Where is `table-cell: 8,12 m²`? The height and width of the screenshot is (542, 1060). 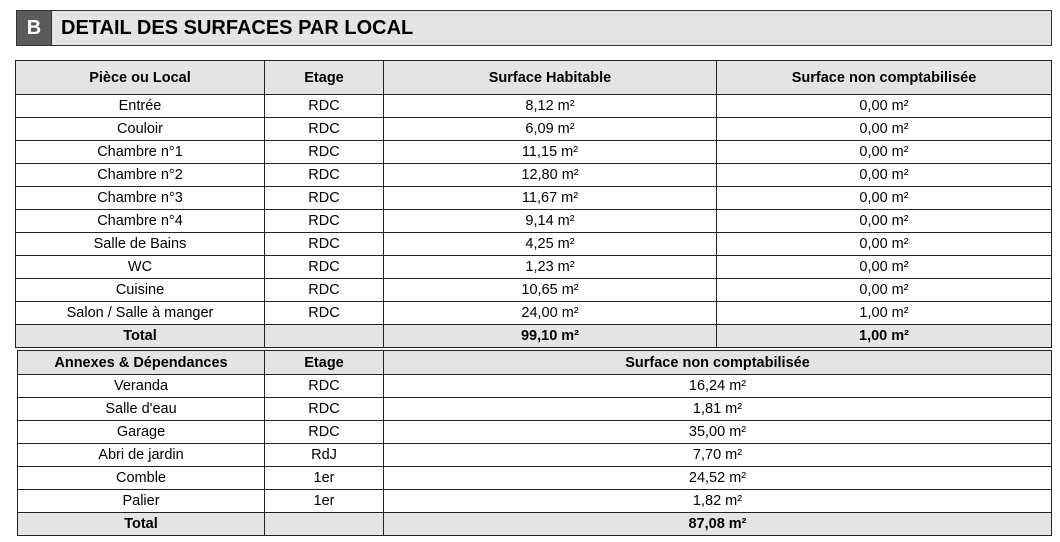 table-cell: 8,12 m² is located at coordinates (550, 106).